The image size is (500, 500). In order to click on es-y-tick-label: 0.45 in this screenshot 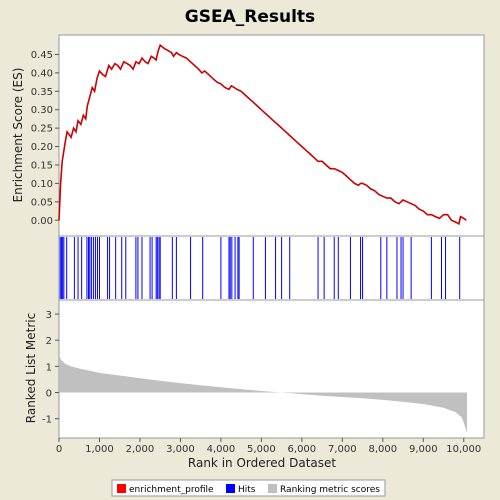, I will do `click(42, 55)`.